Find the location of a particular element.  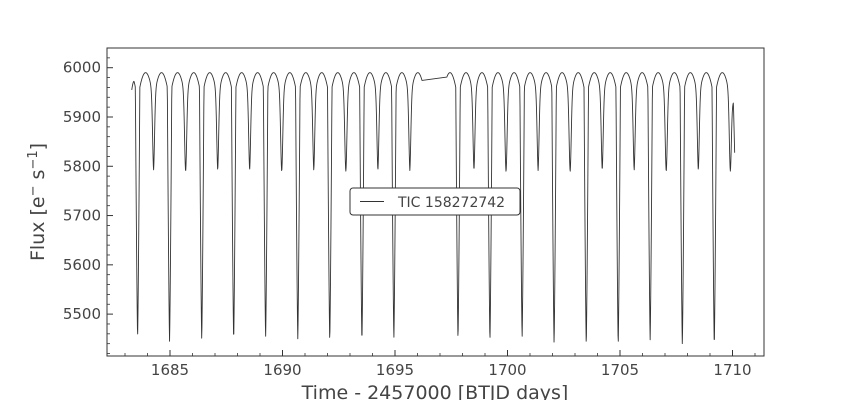

legend-label: TIC 158272742 is located at coordinates (451, 203).